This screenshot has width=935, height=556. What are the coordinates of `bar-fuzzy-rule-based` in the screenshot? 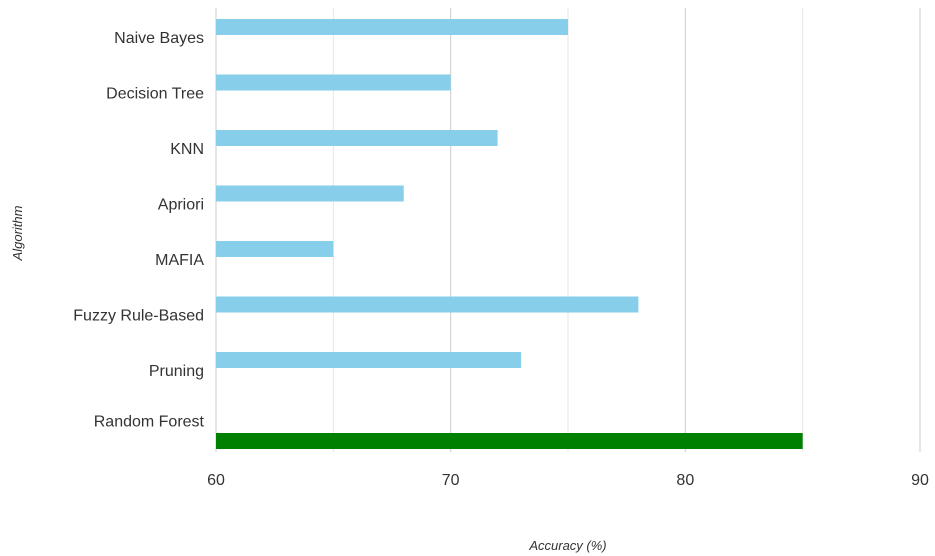 It's located at (427, 304).